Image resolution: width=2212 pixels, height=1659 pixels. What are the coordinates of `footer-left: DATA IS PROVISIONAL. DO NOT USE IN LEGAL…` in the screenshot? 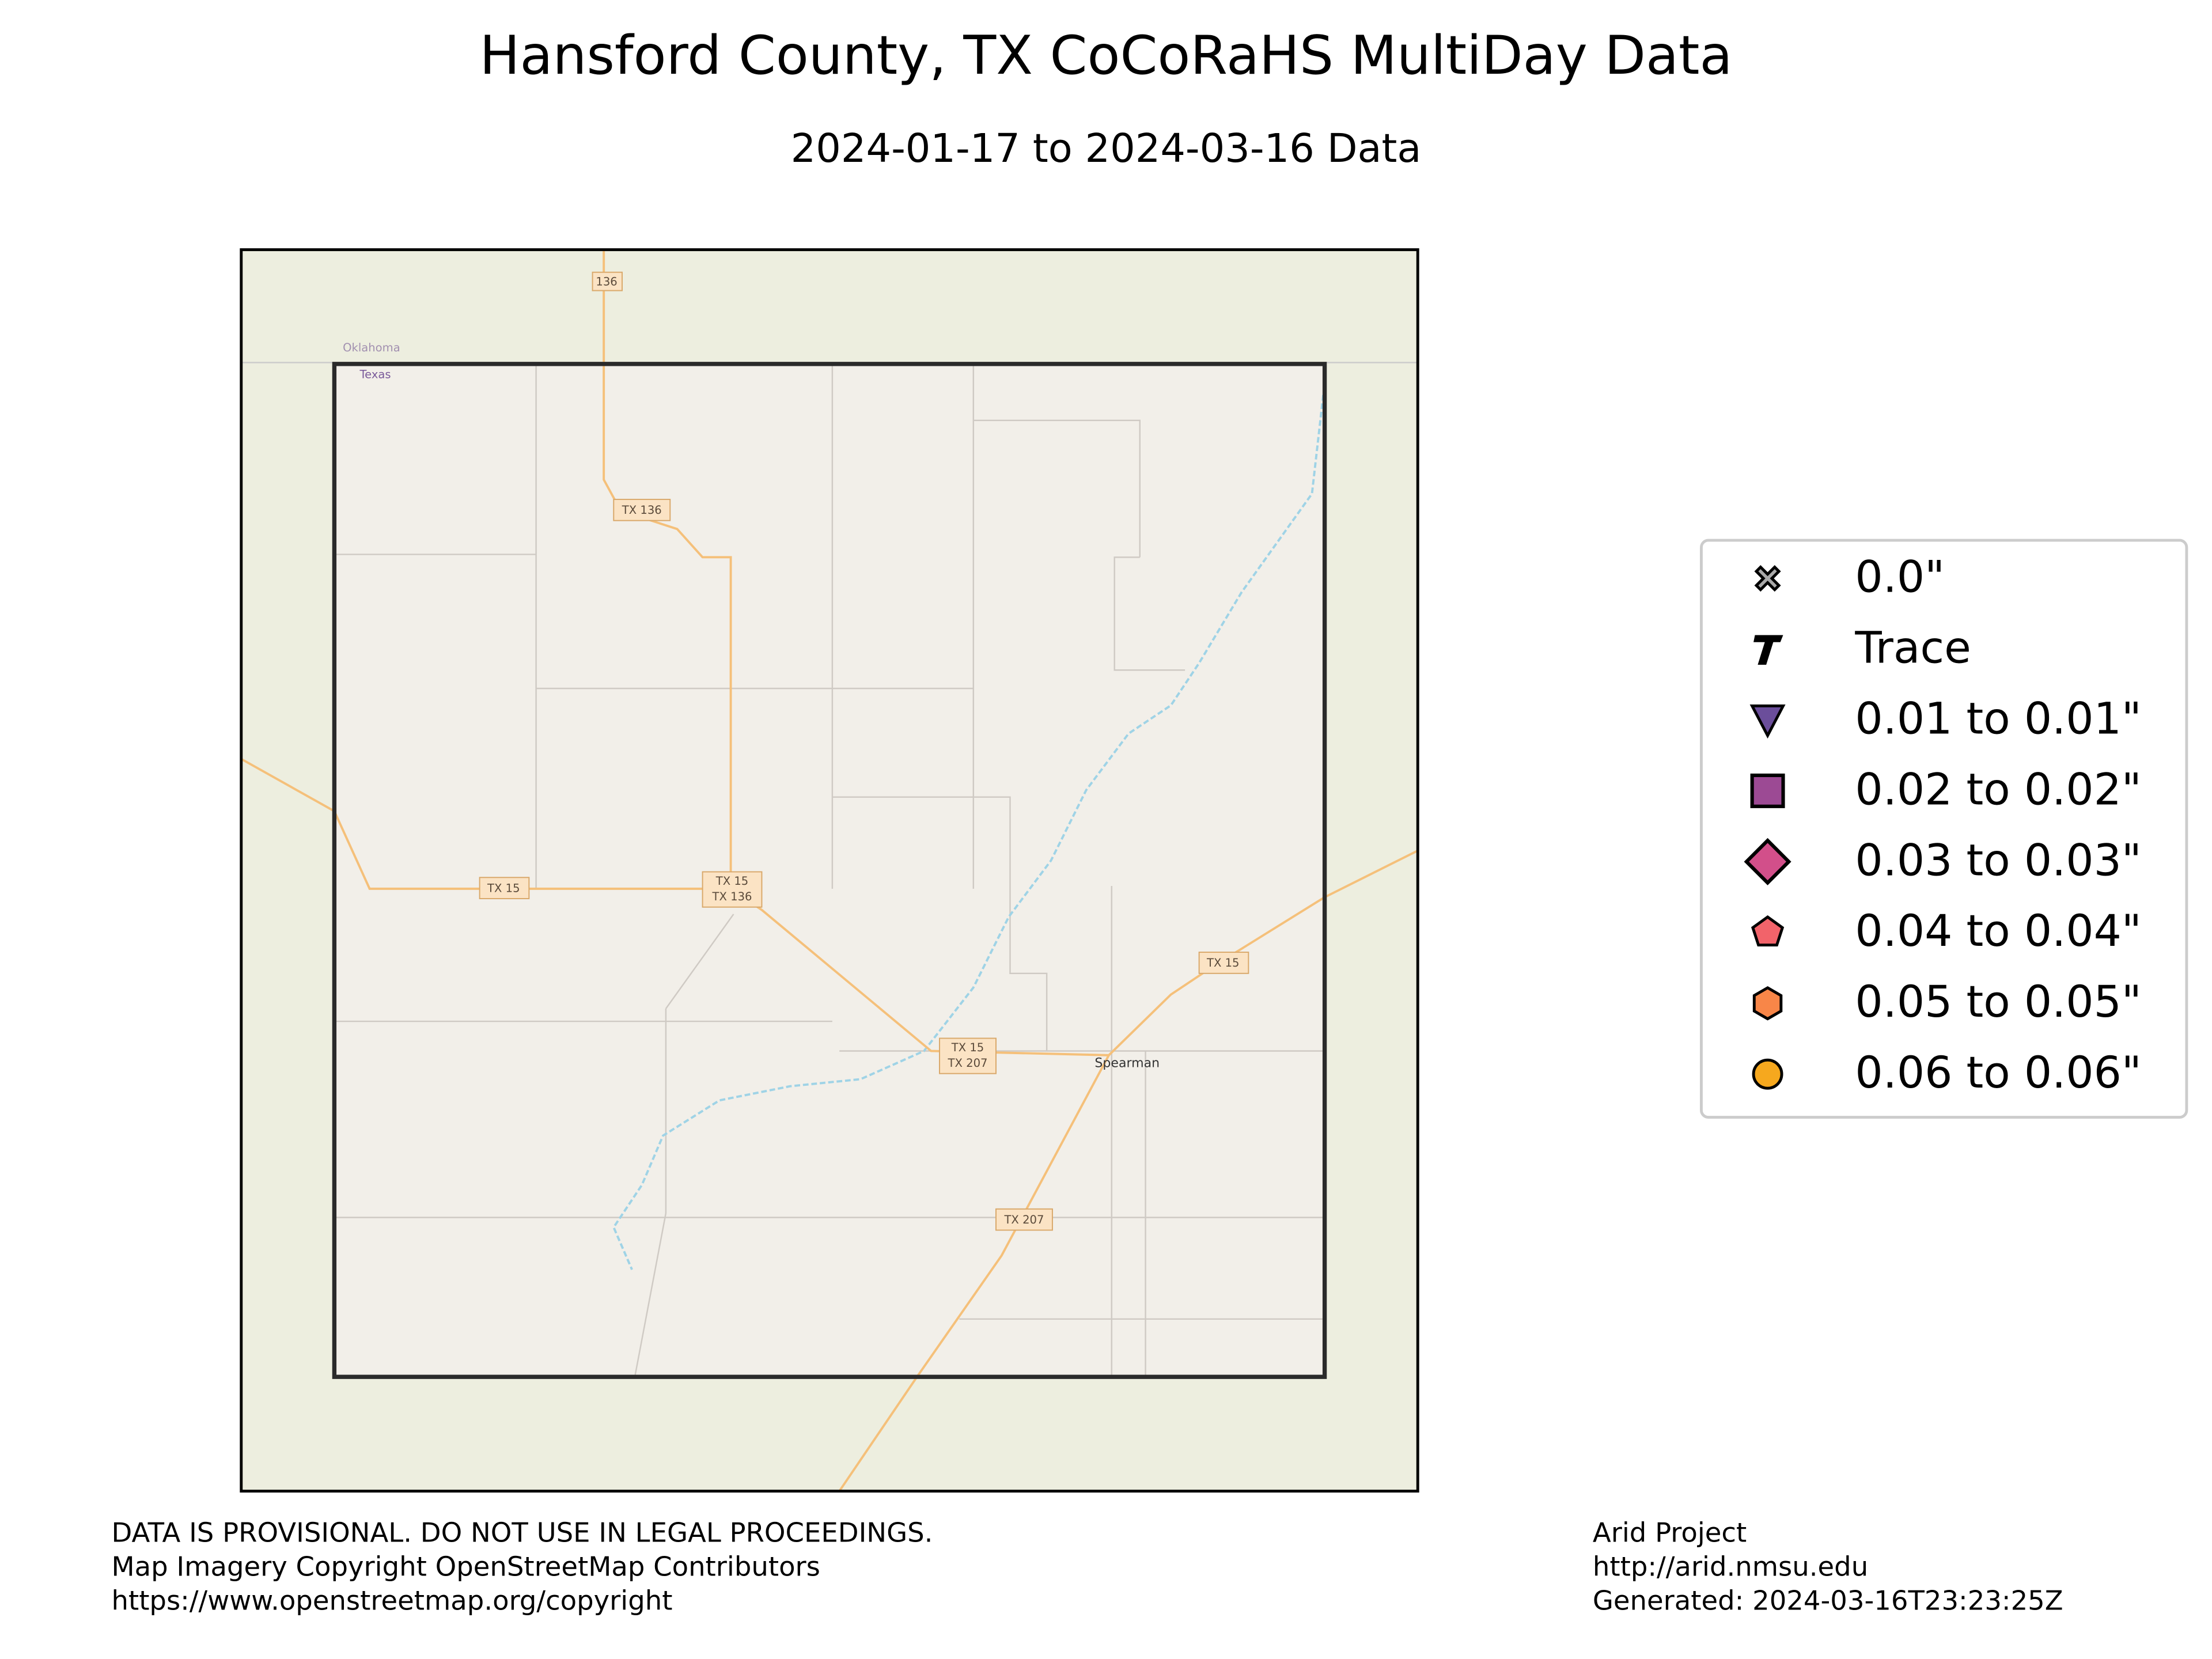 It's located at (522, 1566).